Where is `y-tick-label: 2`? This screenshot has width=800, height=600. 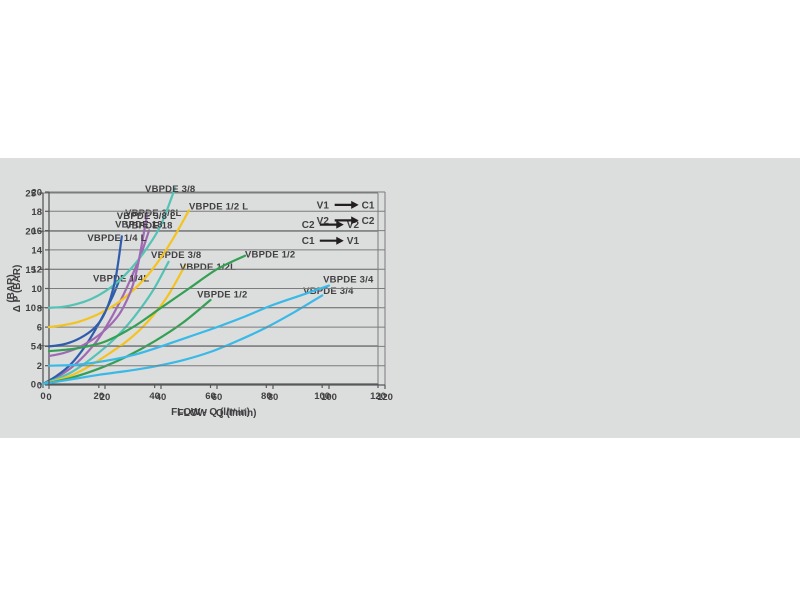 y-tick-label: 2 is located at coordinates (39, 366).